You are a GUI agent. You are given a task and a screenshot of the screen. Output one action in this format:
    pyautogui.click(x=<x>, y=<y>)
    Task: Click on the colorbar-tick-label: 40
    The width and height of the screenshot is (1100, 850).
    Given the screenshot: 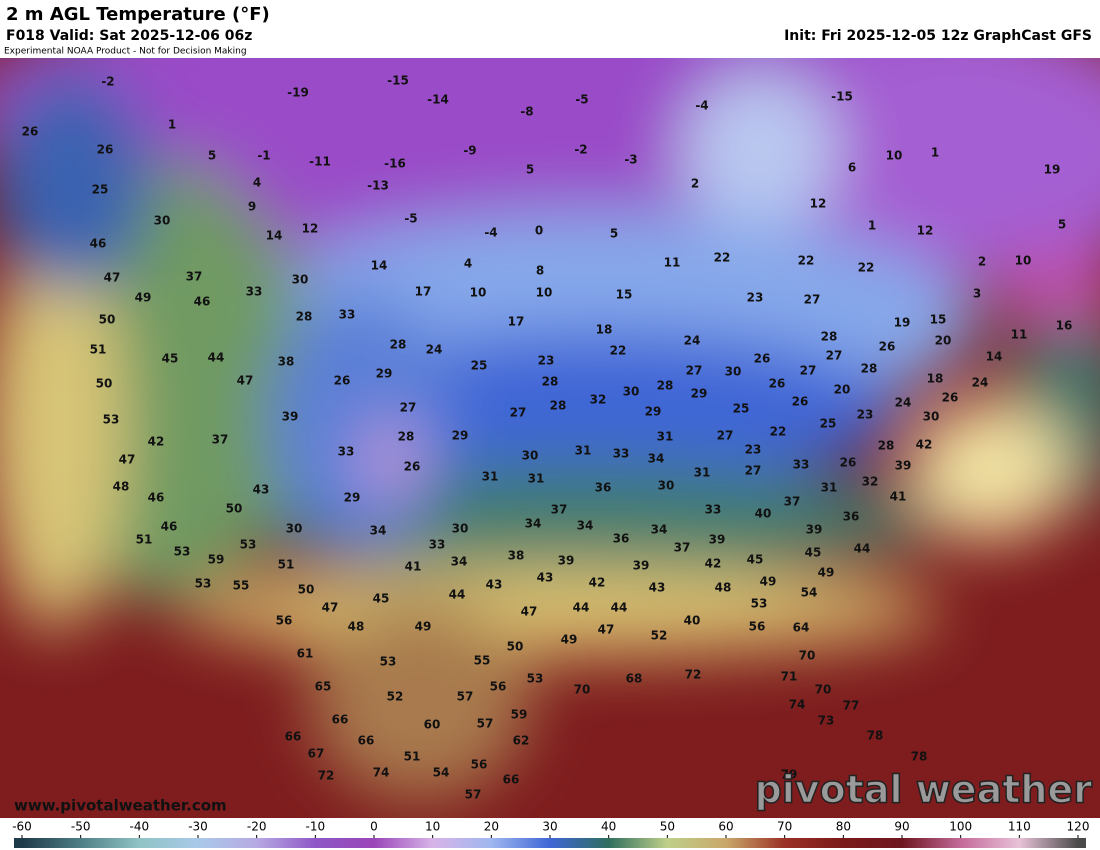 What is the action you would take?
    pyautogui.click(x=608, y=827)
    